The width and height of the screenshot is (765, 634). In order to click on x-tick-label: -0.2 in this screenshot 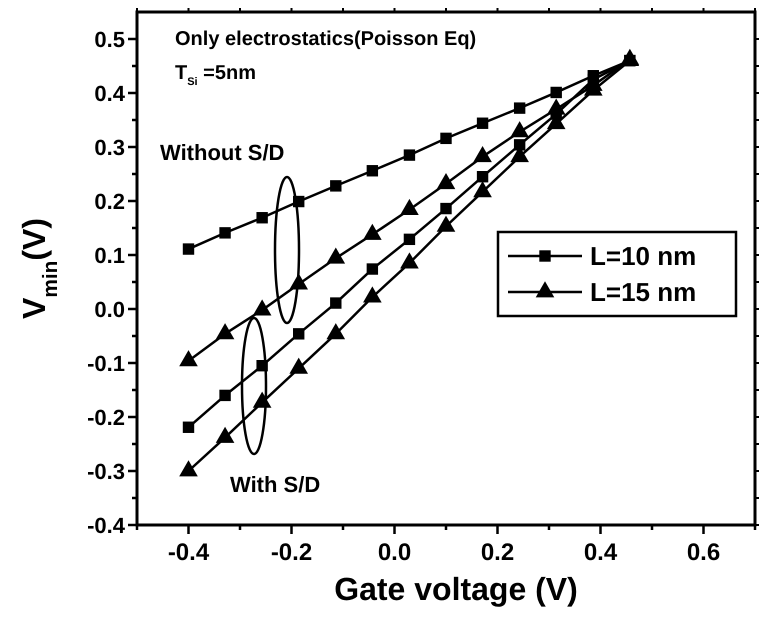, I will do `click(291, 552)`.